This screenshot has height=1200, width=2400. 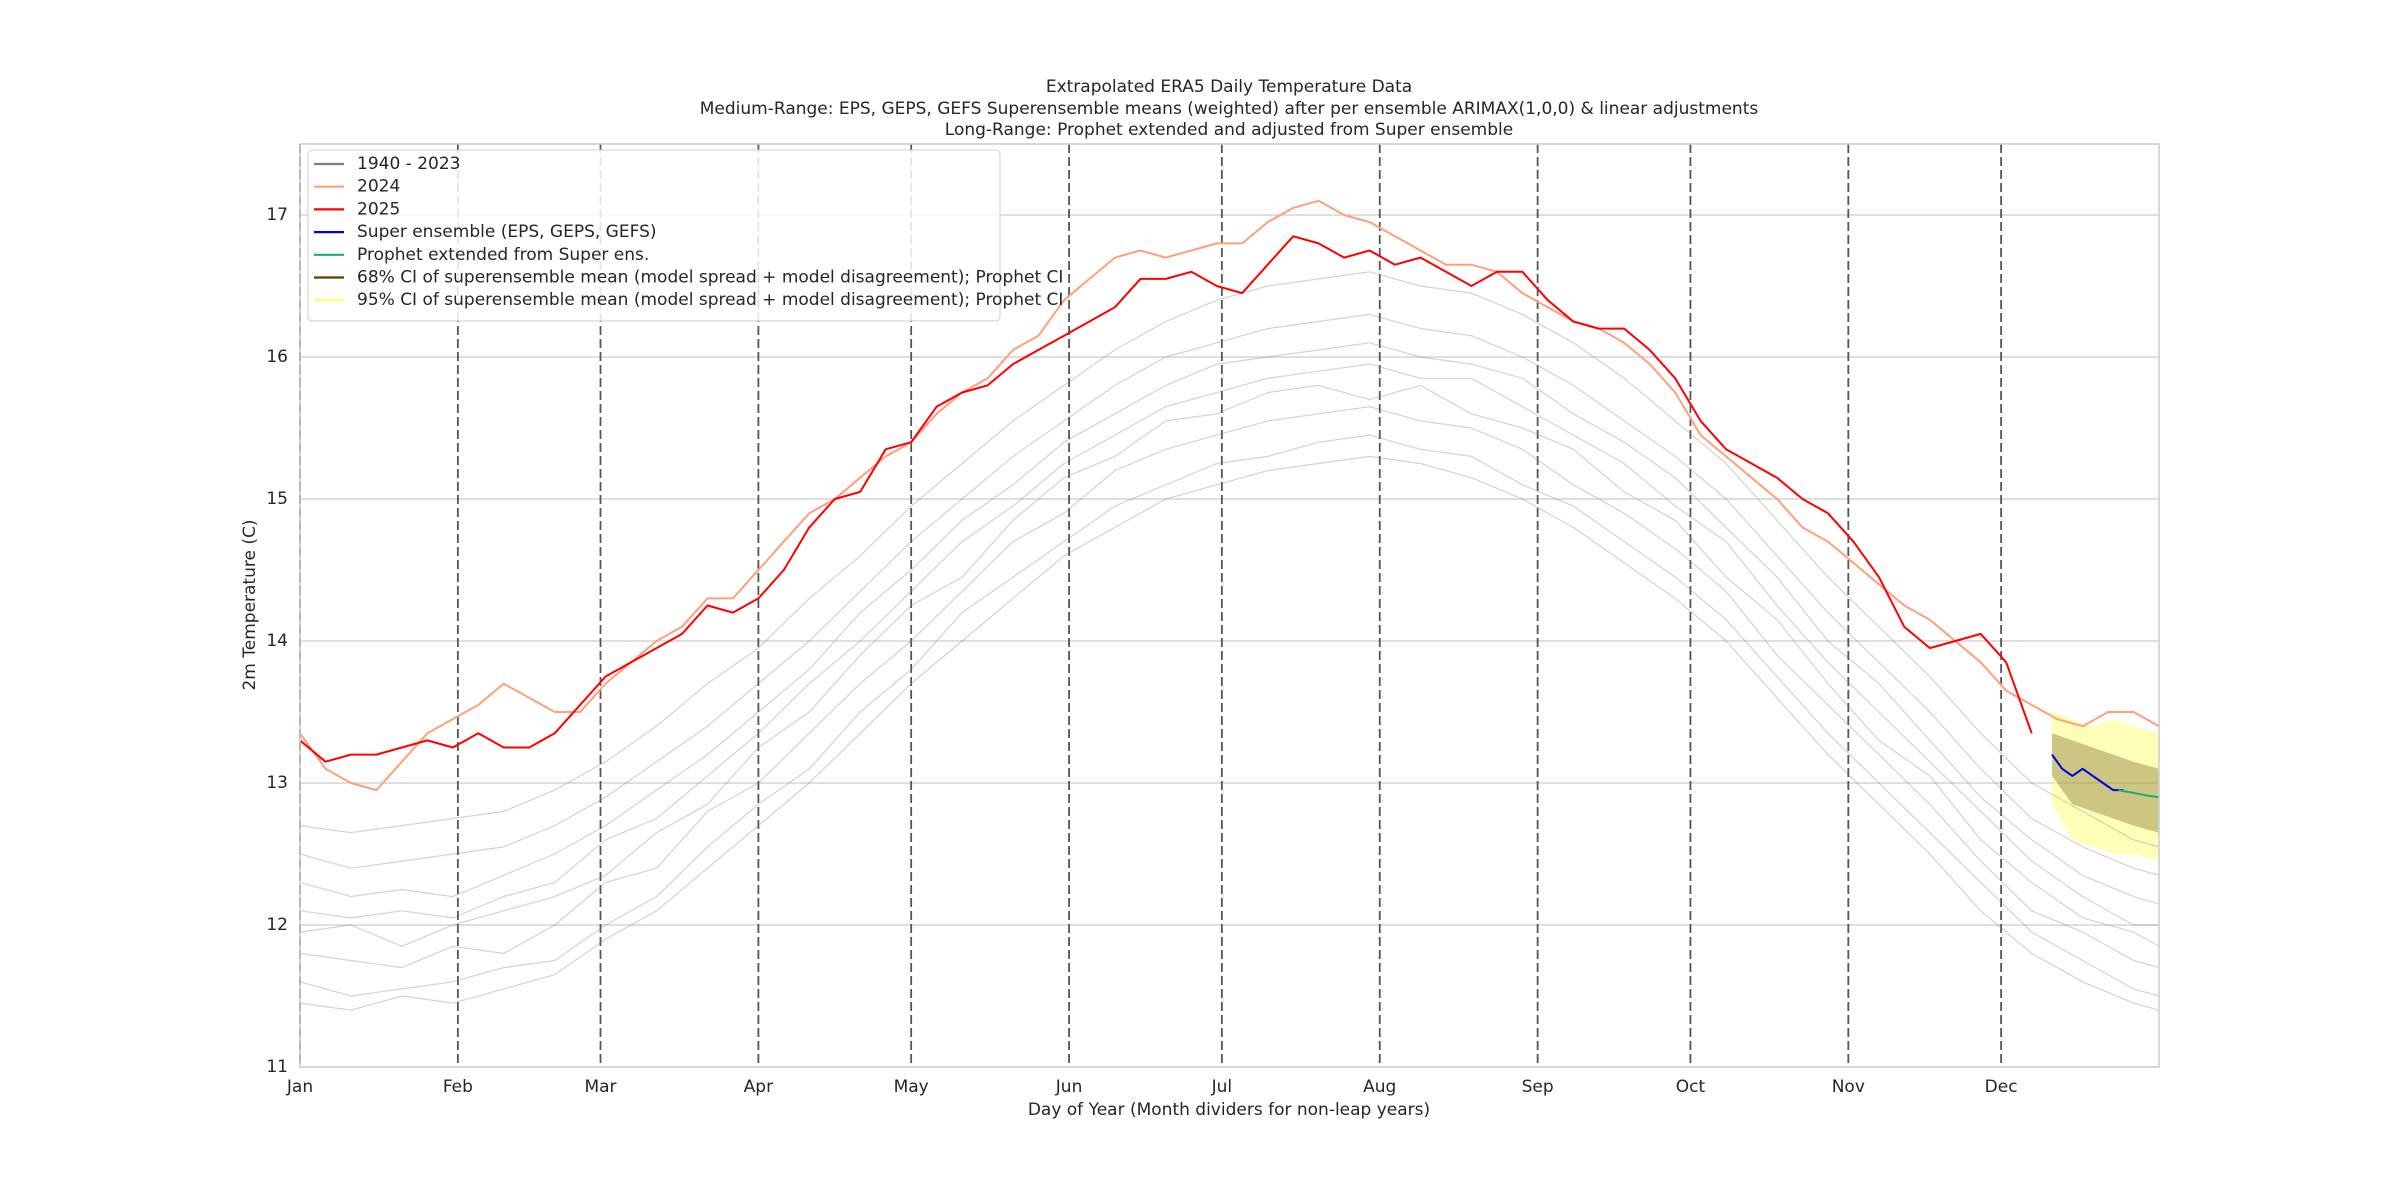 What do you see at coordinates (277, 925) in the screenshot?
I see `y-tick-label: 12` at bounding box center [277, 925].